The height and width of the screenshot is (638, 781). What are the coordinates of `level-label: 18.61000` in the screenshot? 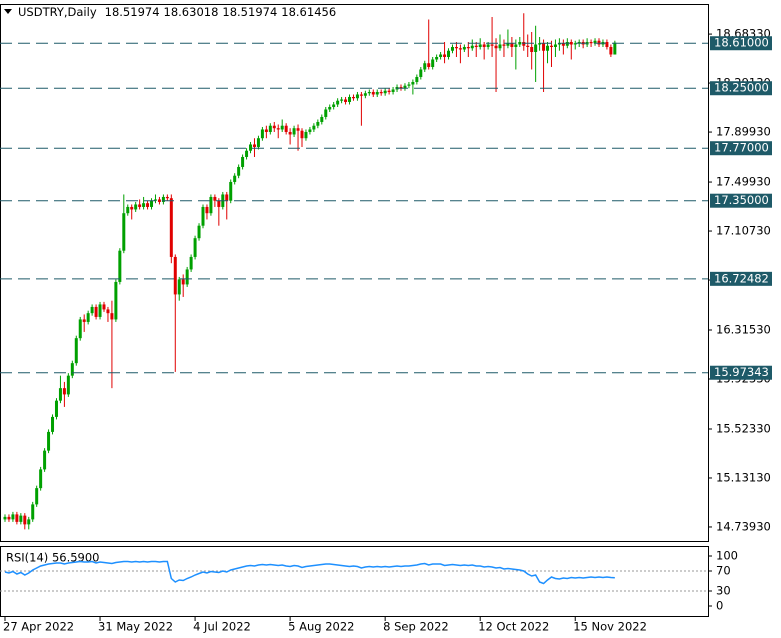 It's located at (741, 43).